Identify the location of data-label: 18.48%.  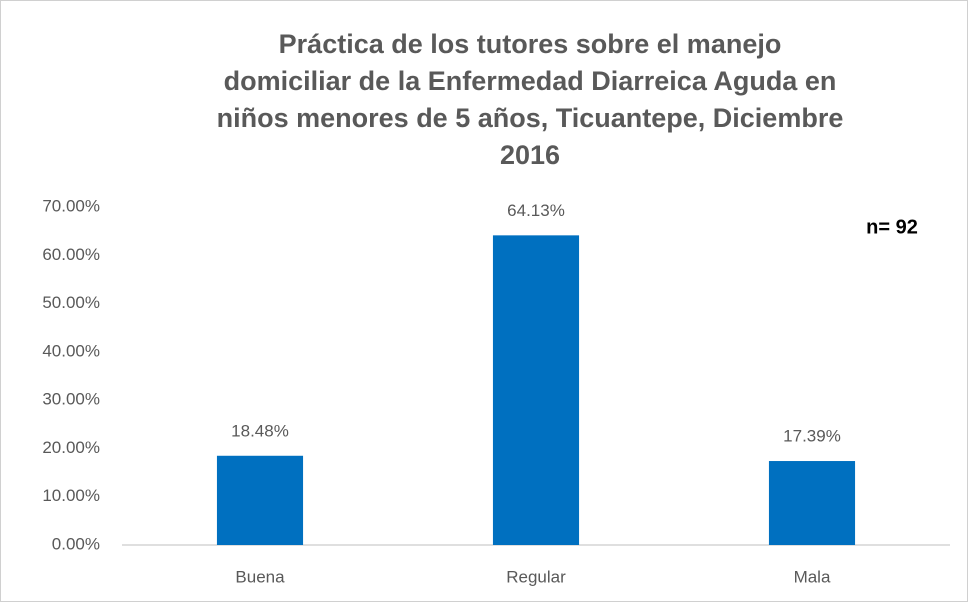
(260, 430).